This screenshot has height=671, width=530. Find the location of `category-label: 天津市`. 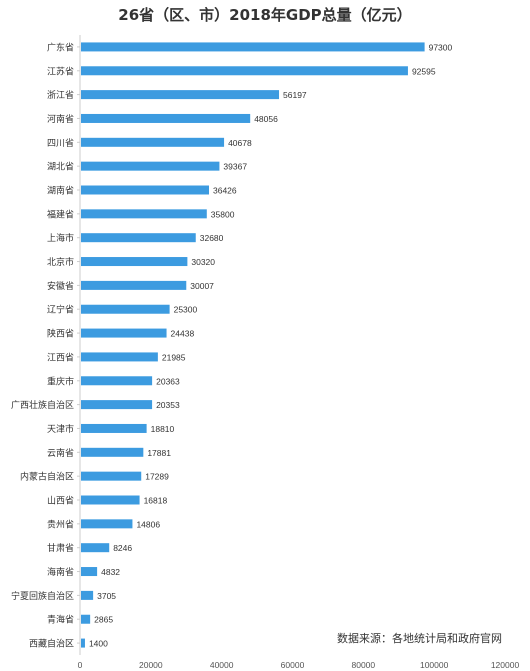

category-label: 天津市 is located at coordinates (60, 429).